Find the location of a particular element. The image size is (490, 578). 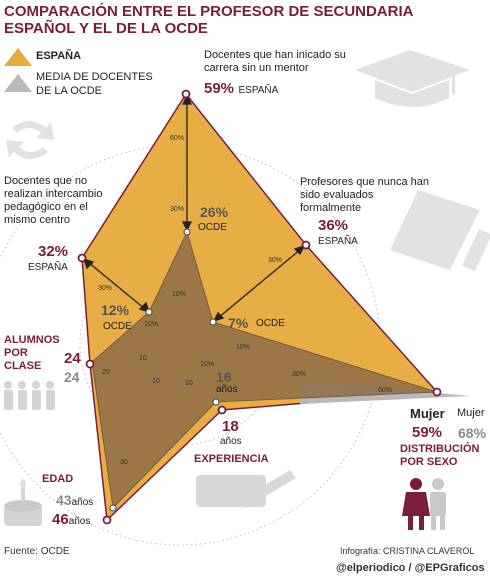

experiencia-ocde-unit: años is located at coordinates (227, 389).